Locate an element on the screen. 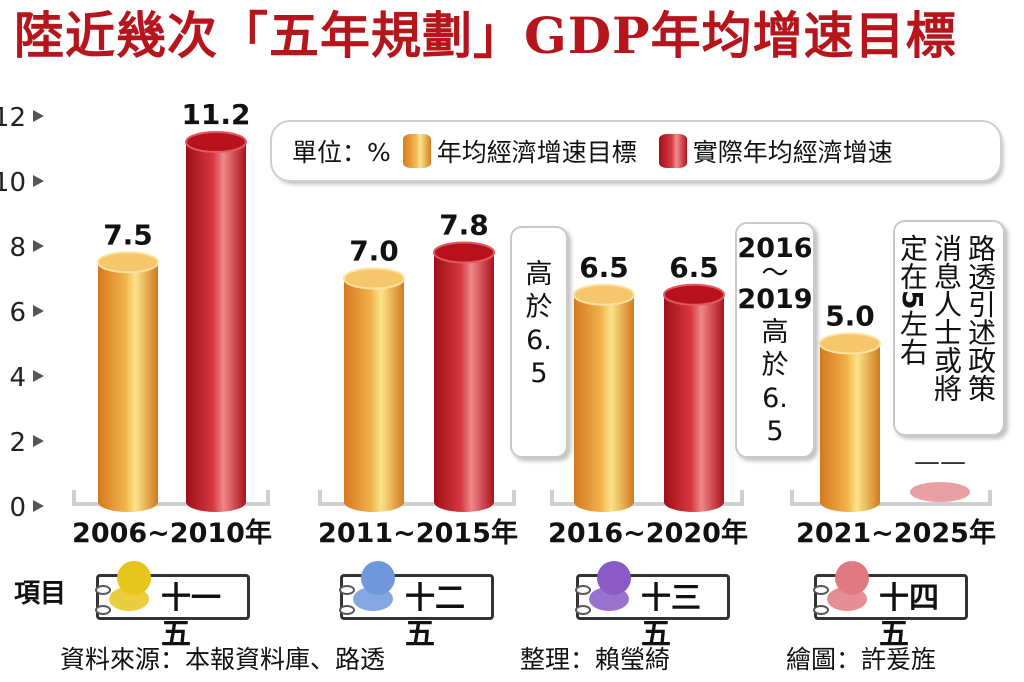 Image resolution: width=1024 pixels, height=682 pixels. data-label: 7.5 is located at coordinates (128, 234).